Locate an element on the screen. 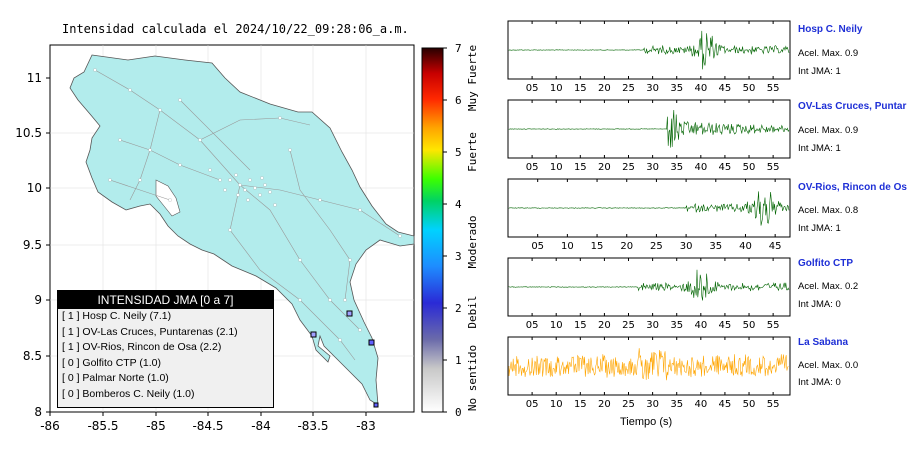  longitude-tick-label: -85.5 is located at coordinates (102, 426).